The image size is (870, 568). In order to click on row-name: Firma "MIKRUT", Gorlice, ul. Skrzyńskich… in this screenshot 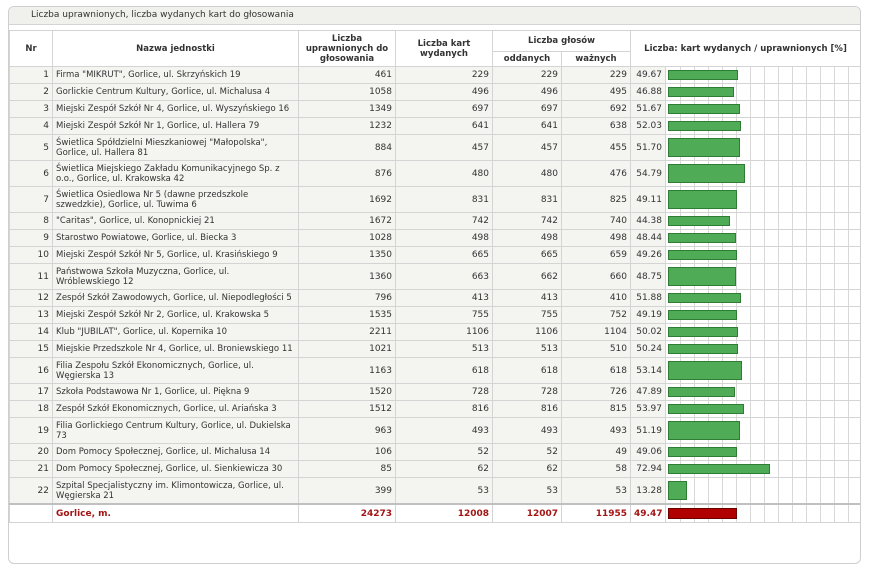, I will do `click(175, 75)`.